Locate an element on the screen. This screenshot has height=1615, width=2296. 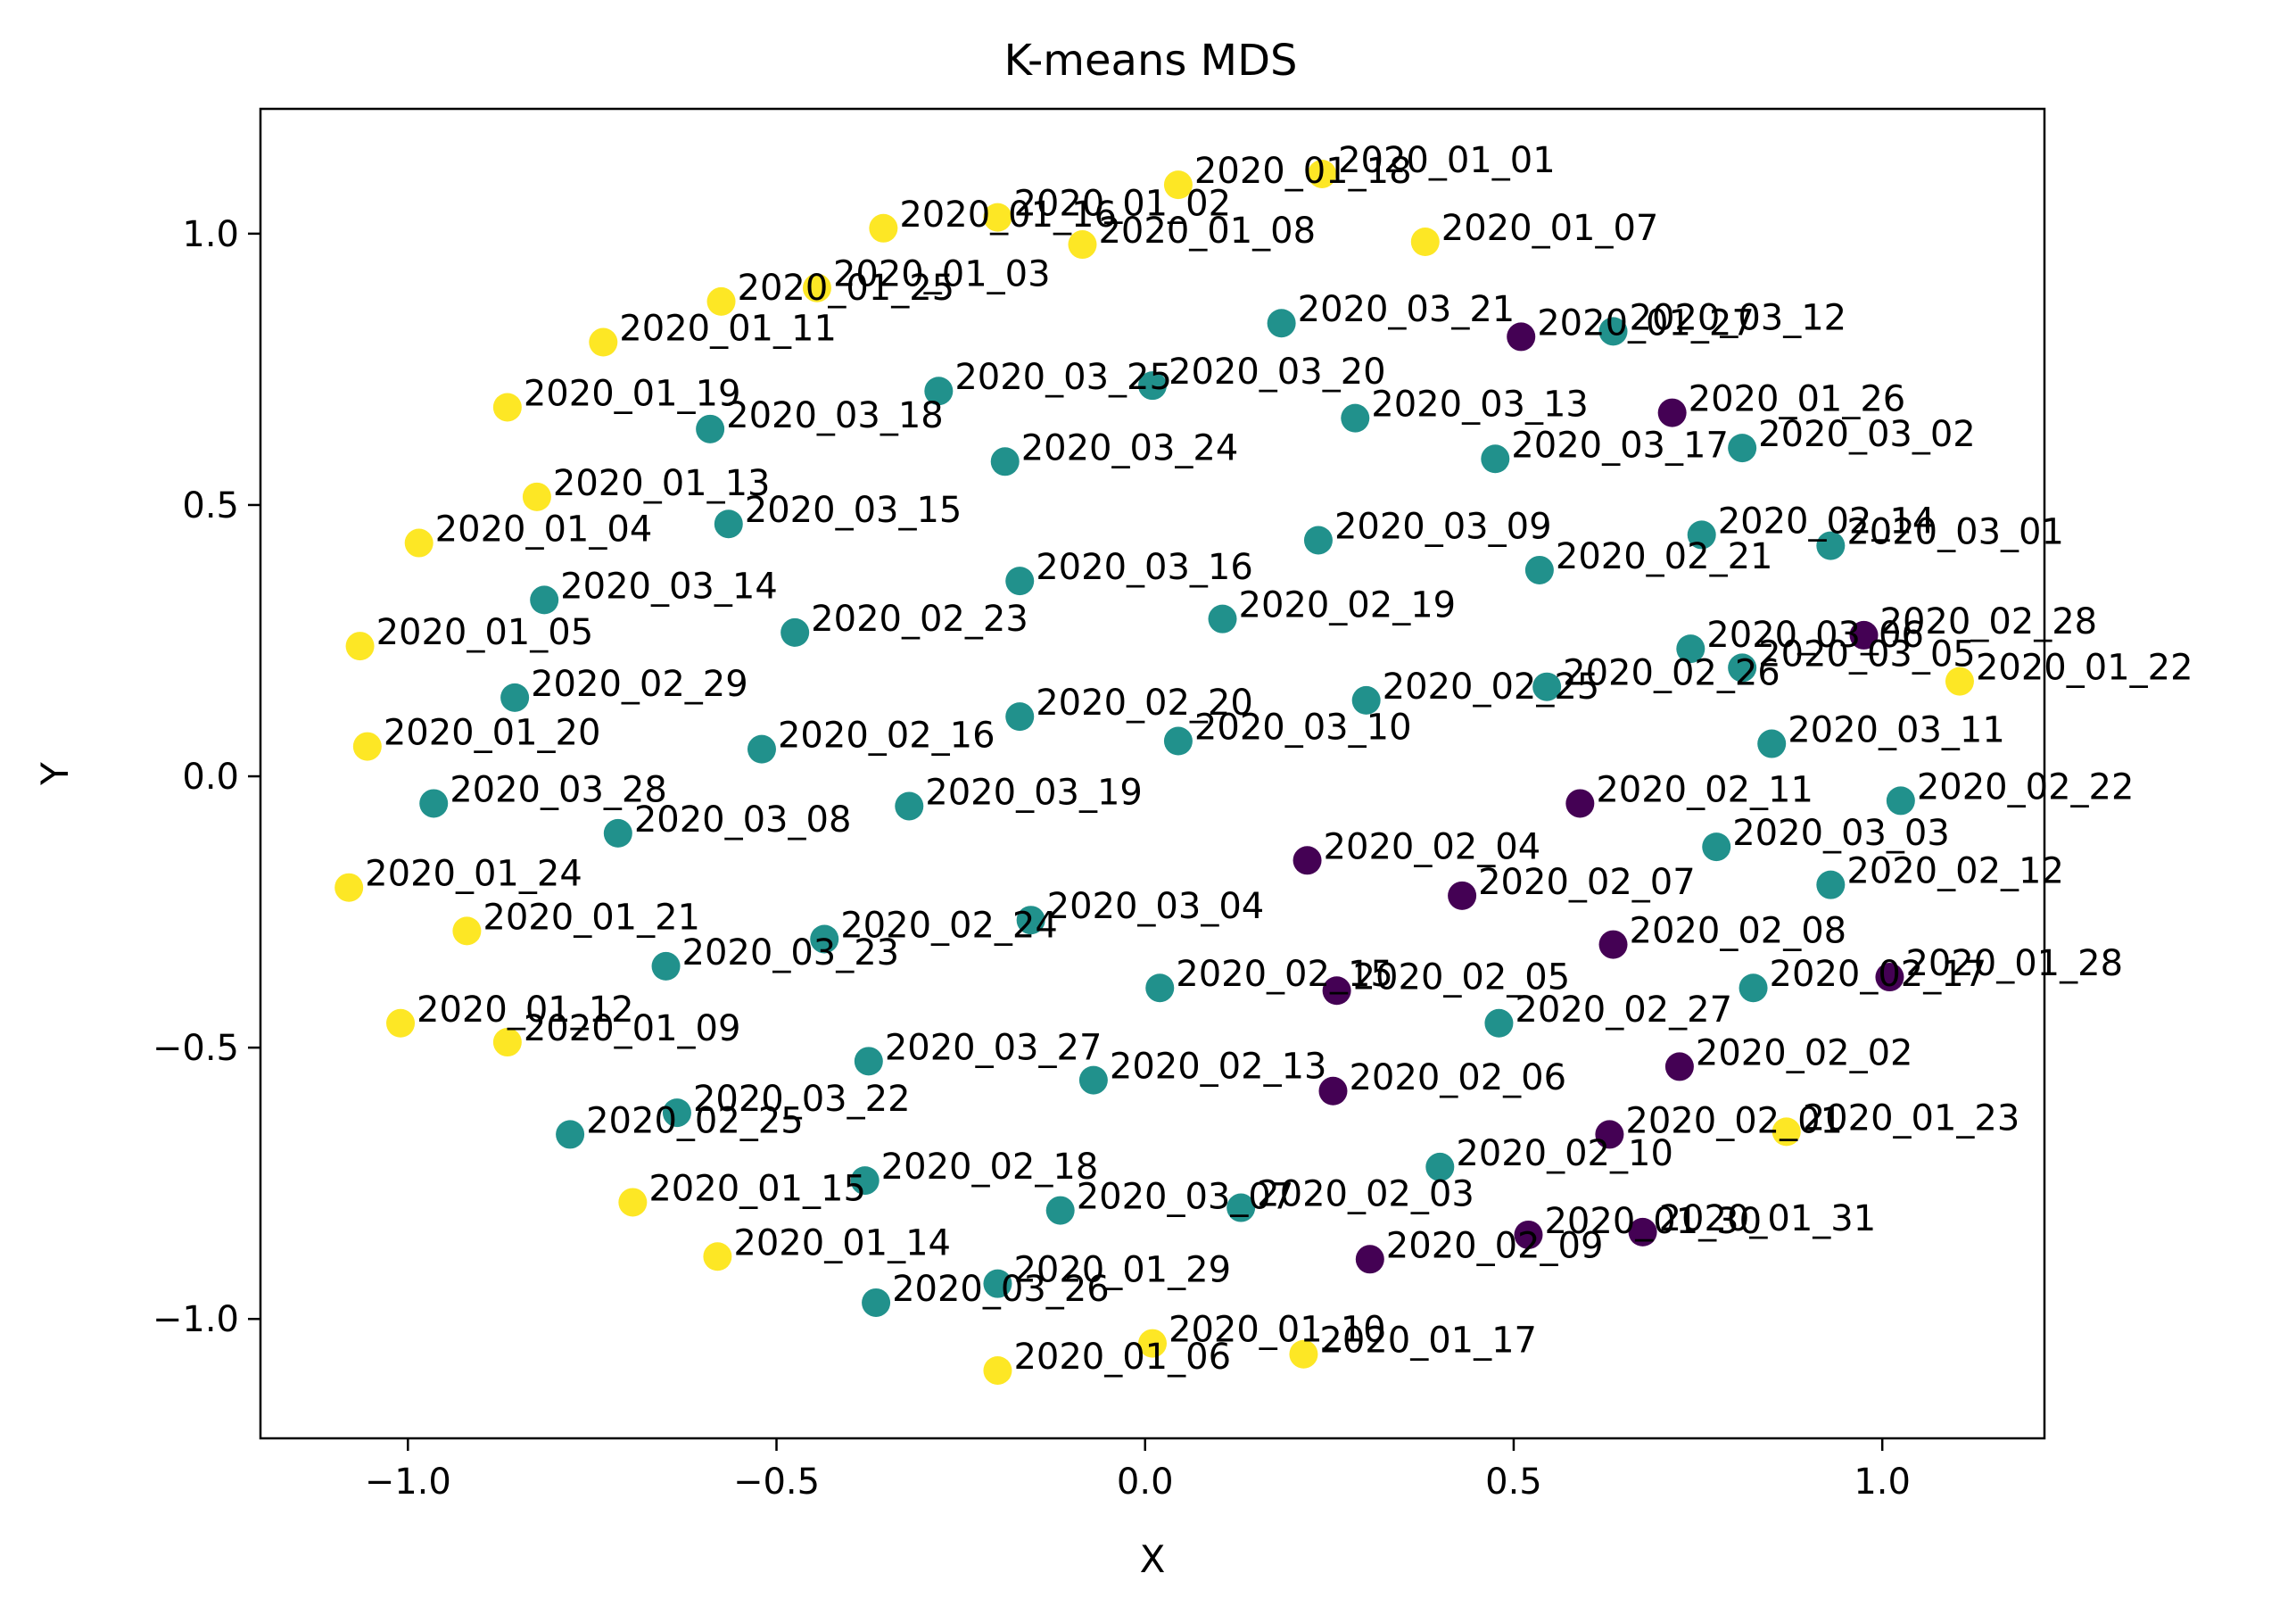
point-label: 2020_03_28 is located at coordinates (558, 789).